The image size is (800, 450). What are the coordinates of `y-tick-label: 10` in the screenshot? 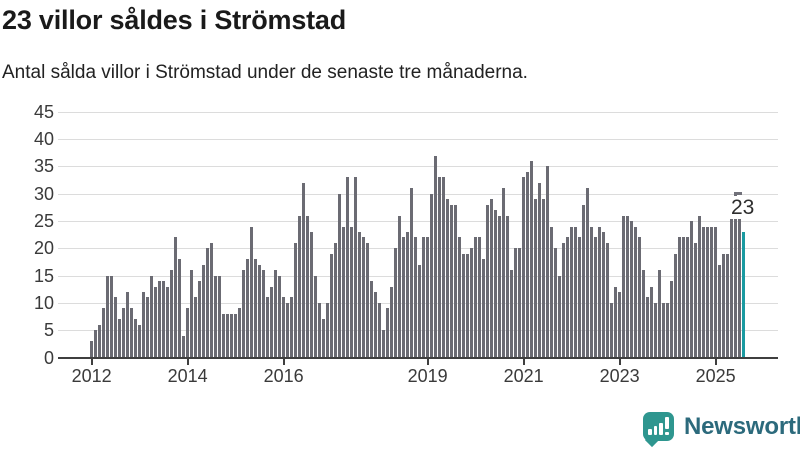 It's located at (43, 302).